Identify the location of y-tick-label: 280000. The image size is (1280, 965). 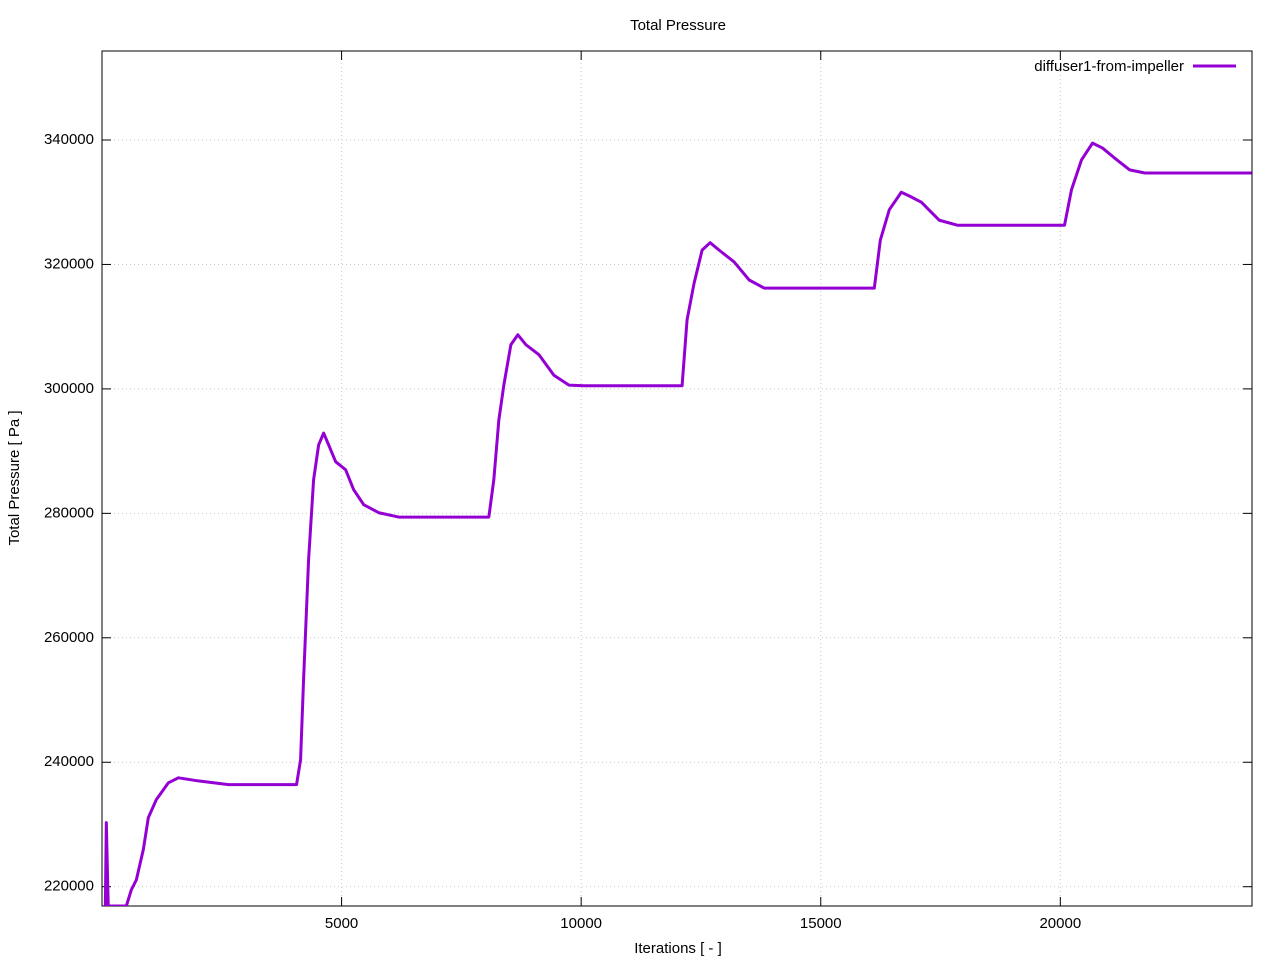
(69, 512).